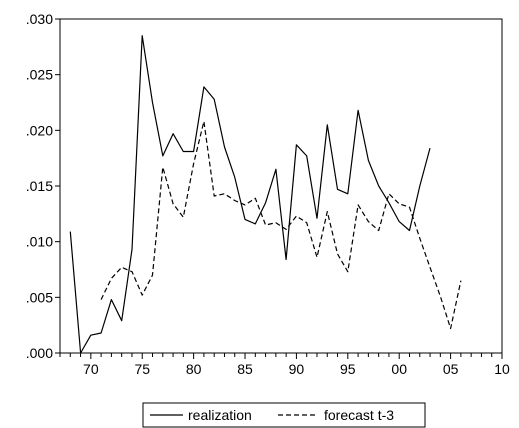  I want to click on x-tick-label-5: 95, so click(348, 369).